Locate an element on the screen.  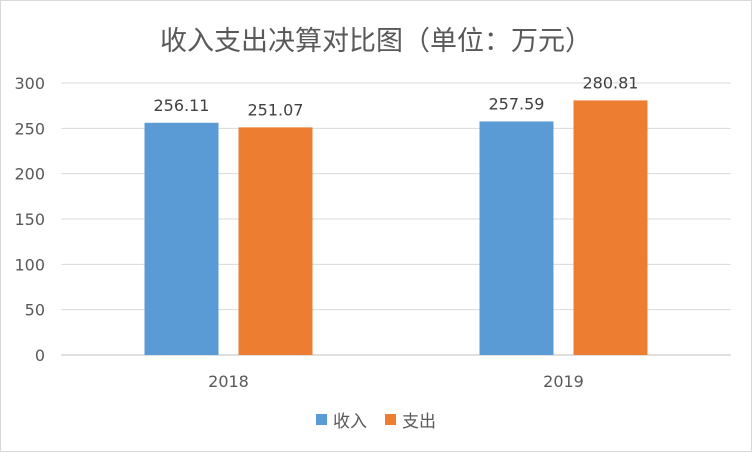
data-label: 256.11 is located at coordinates (182, 105).